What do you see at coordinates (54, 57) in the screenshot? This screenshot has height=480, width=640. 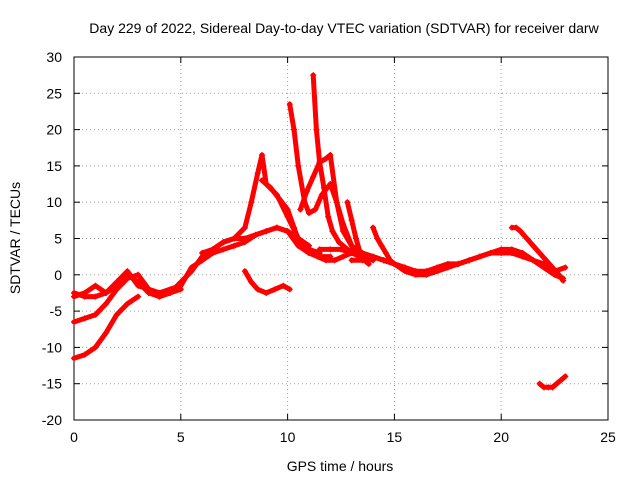 I see `y-tick-label: 30` at bounding box center [54, 57].